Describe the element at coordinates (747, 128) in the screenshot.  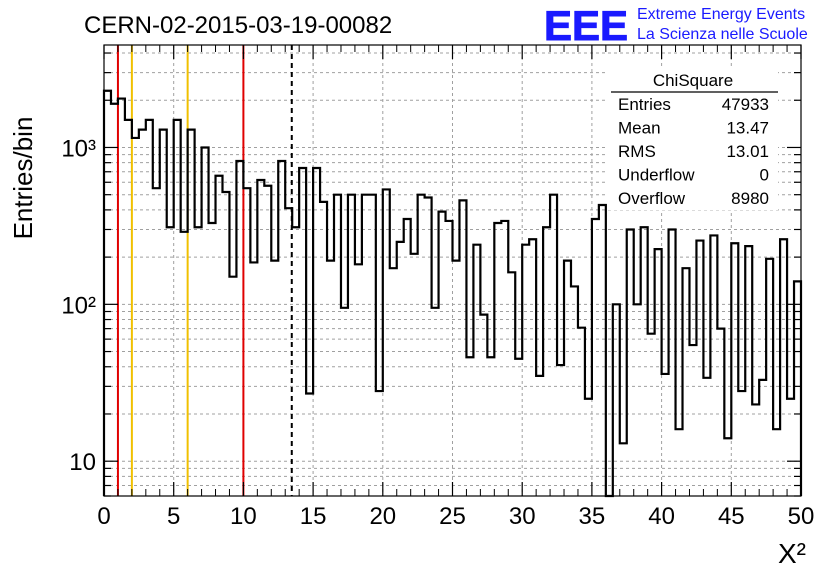
I see `stats-row-value: 13.47` at that location.